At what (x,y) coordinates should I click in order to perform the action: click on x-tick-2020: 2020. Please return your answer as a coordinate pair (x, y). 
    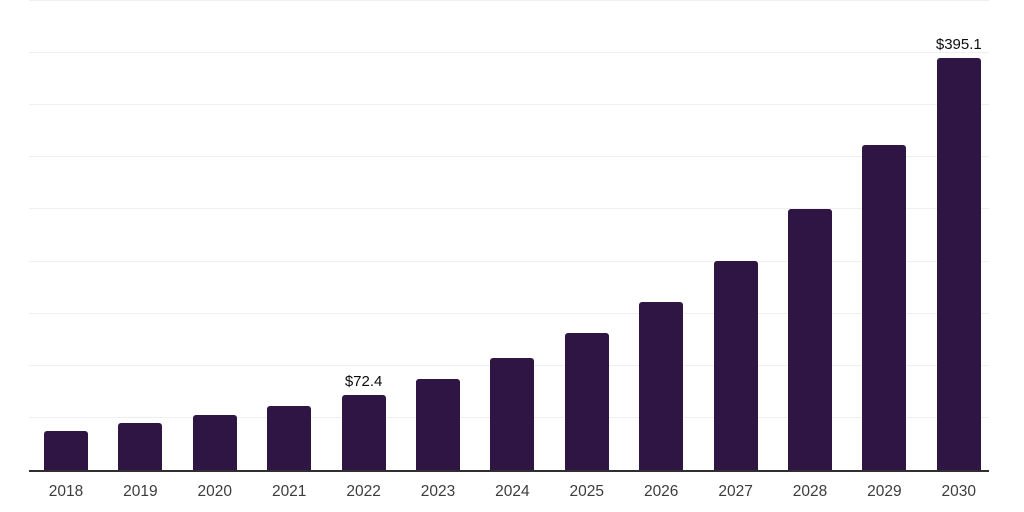
    Looking at the image, I should click on (215, 491).